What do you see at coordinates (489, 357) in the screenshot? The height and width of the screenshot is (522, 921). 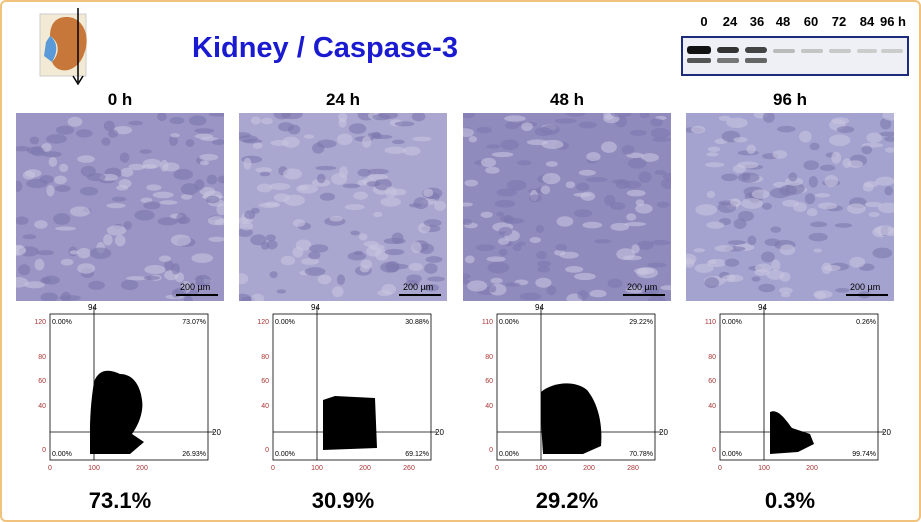 I see `y-tick-label: 80` at bounding box center [489, 357].